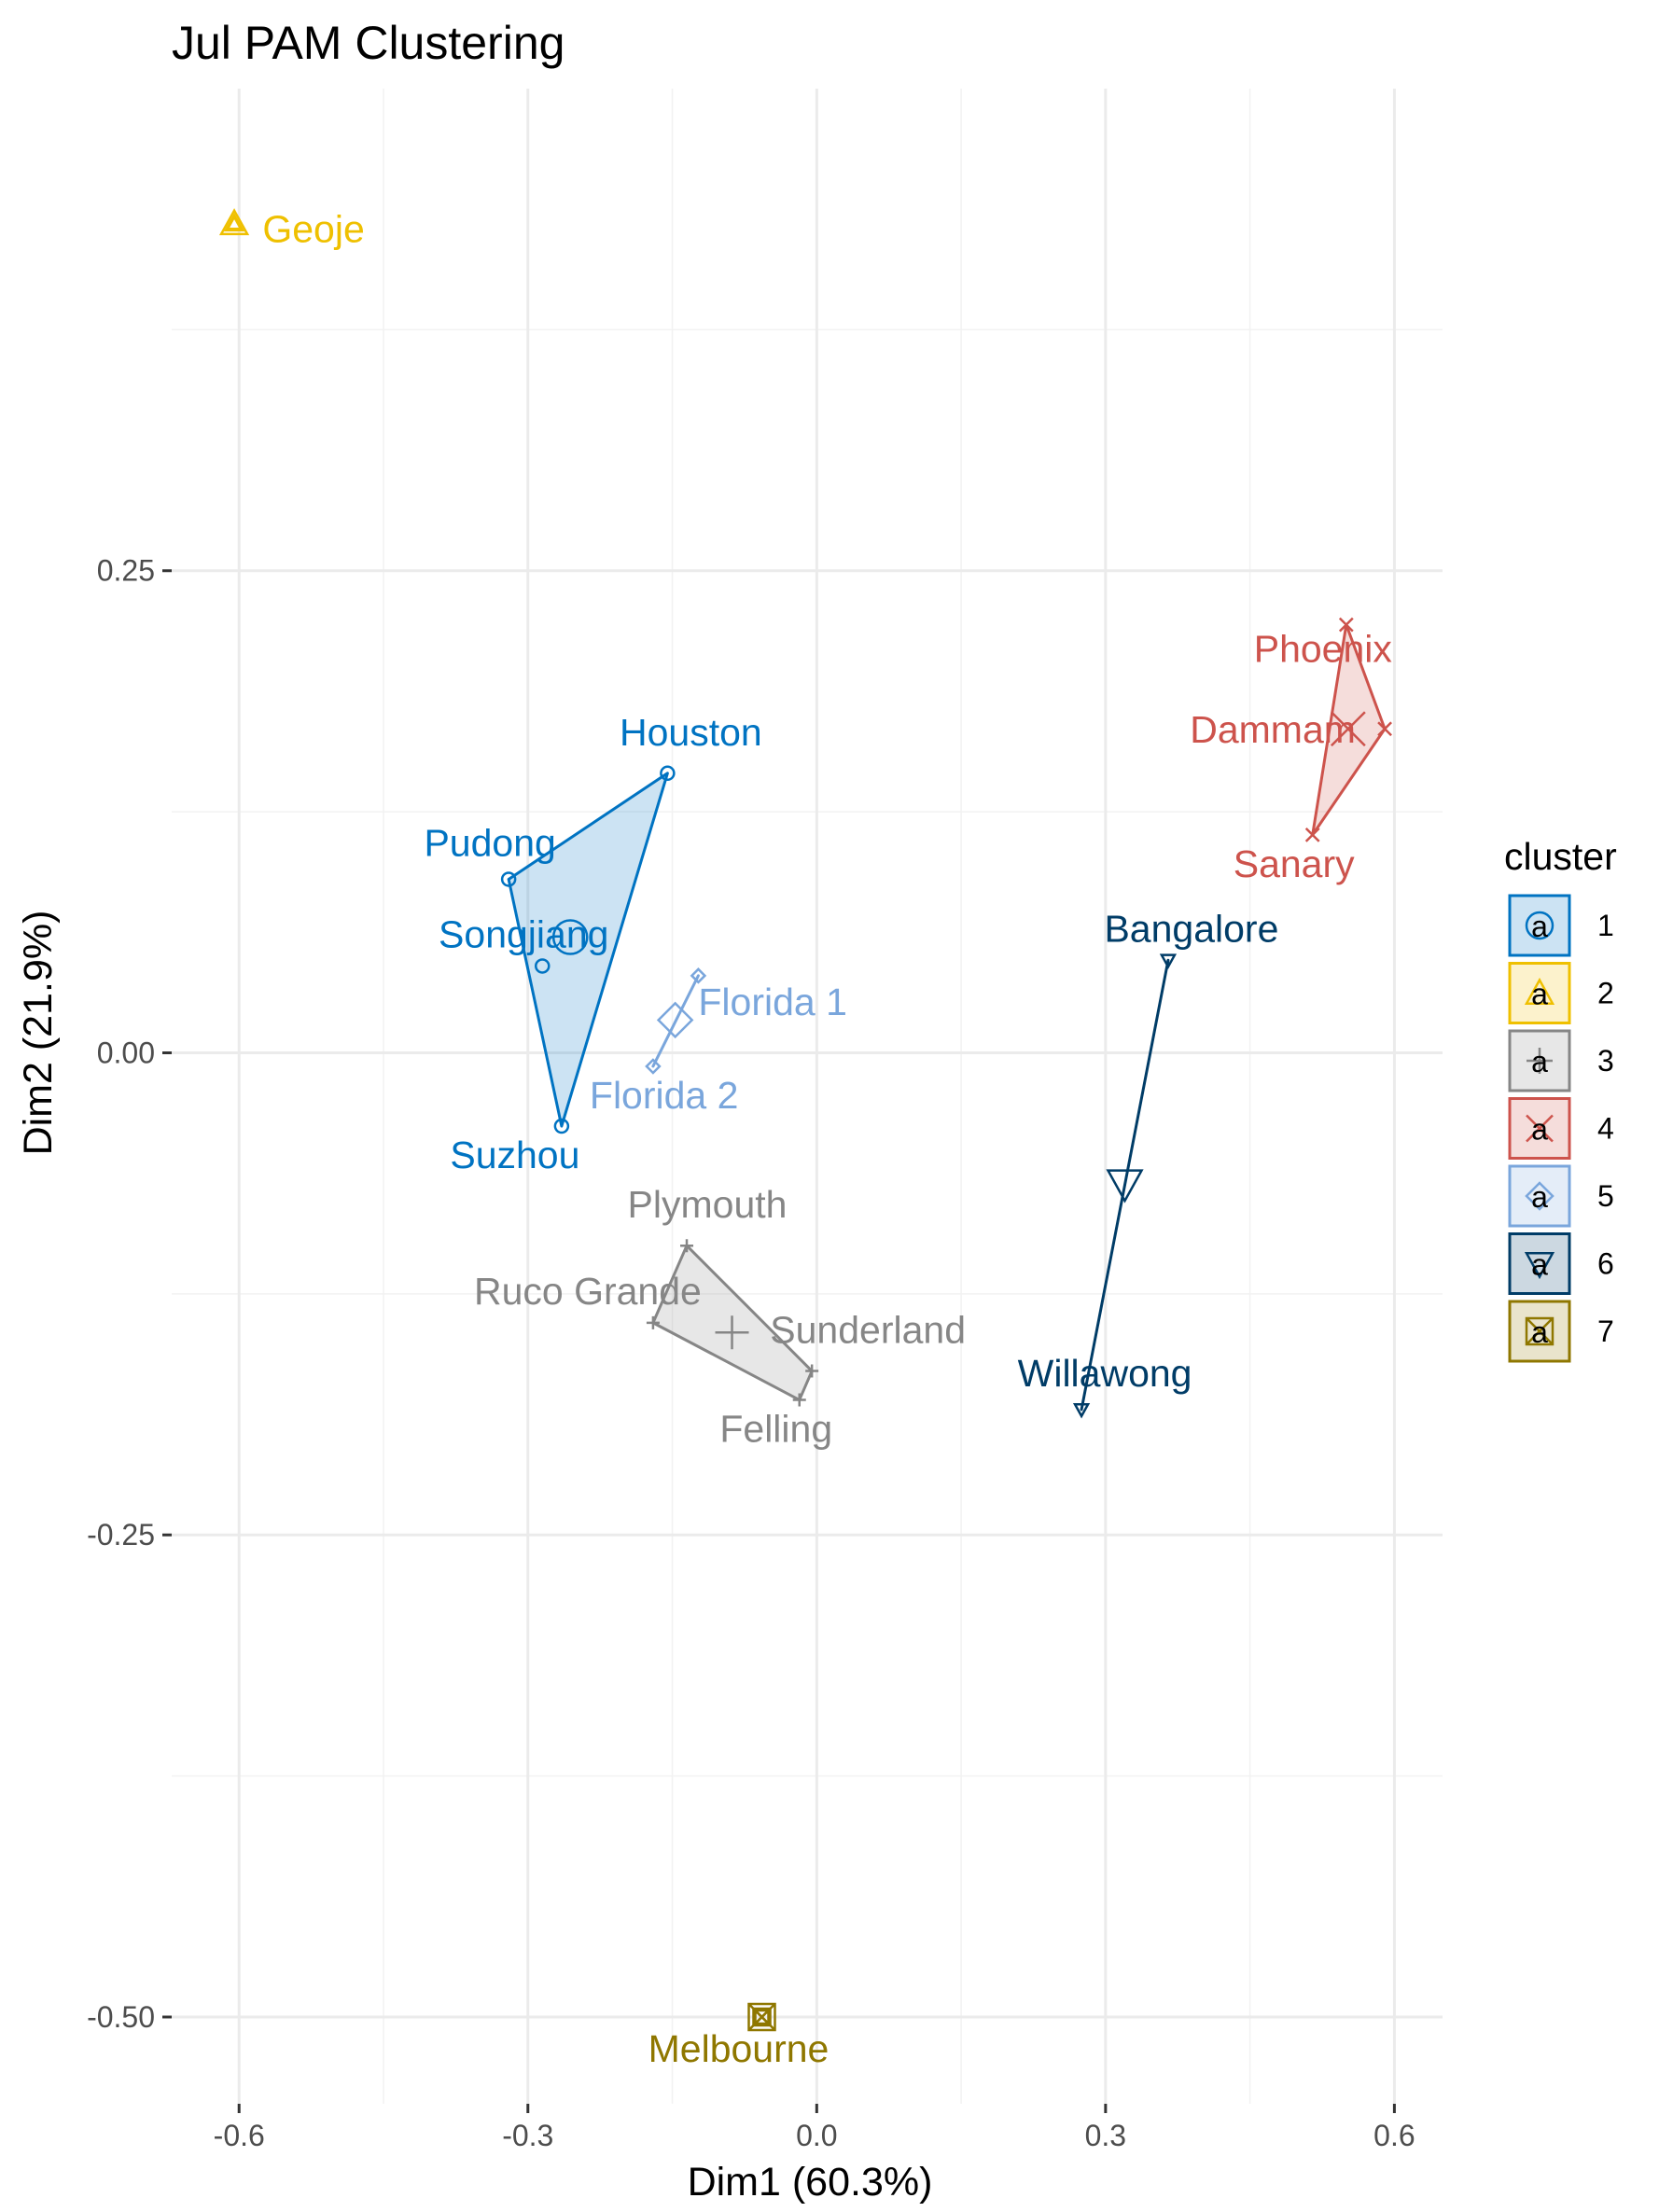  I want to click on legend: cluster a 1 a 2 a 3 a 4 a 5 a 6 a 7, so click(1560, 1099).